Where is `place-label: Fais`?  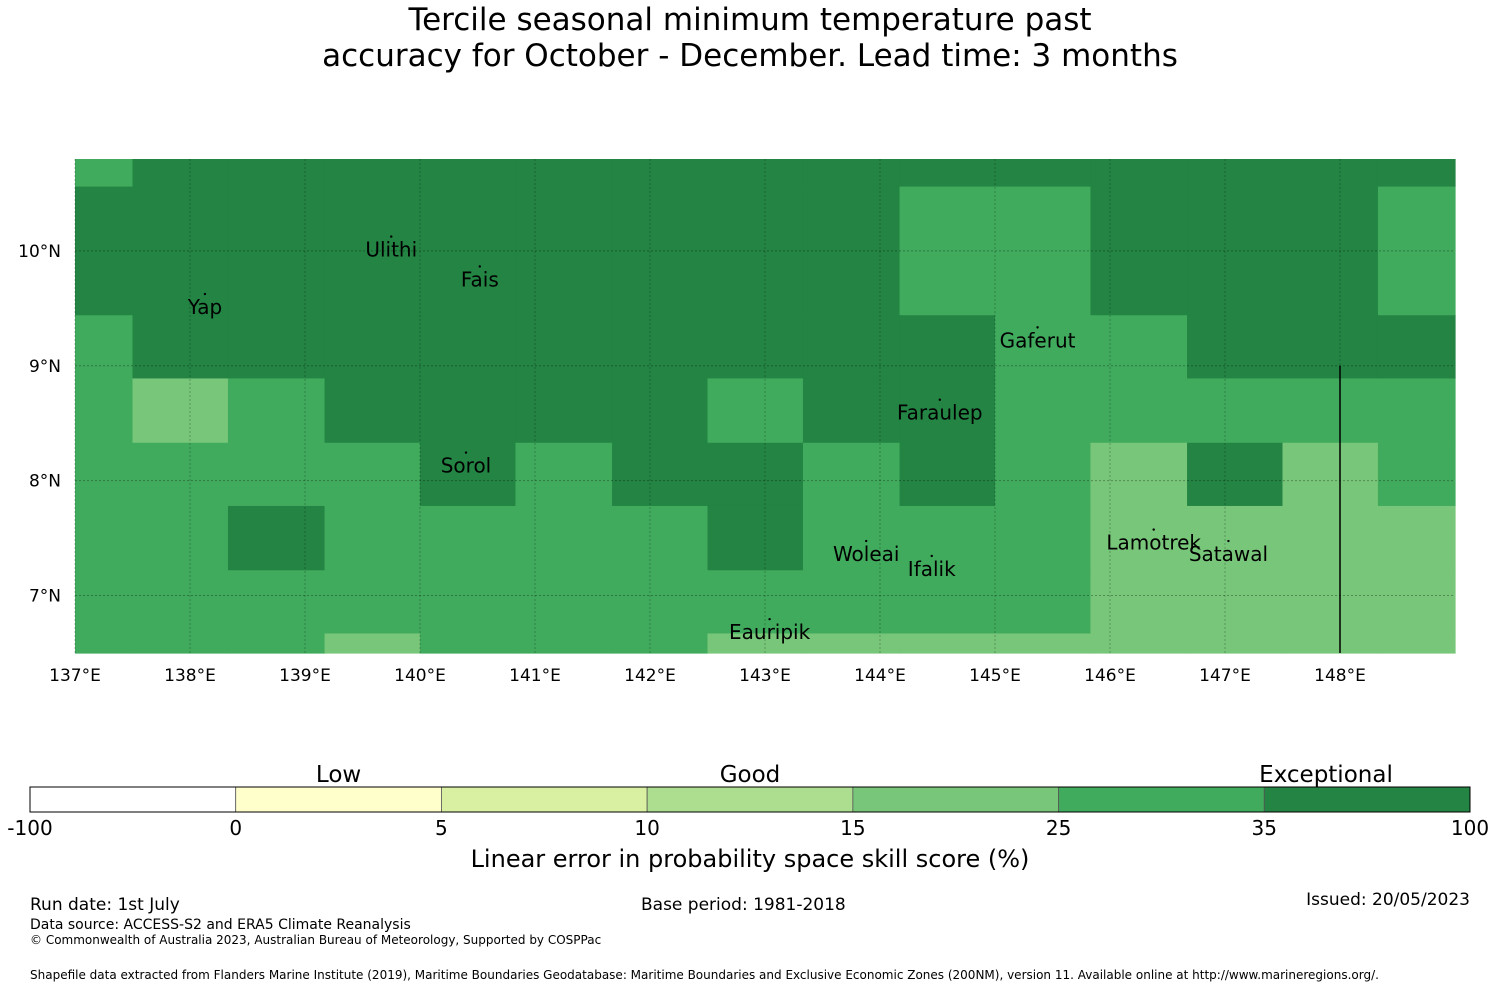
place-label: Fais is located at coordinates (480, 279).